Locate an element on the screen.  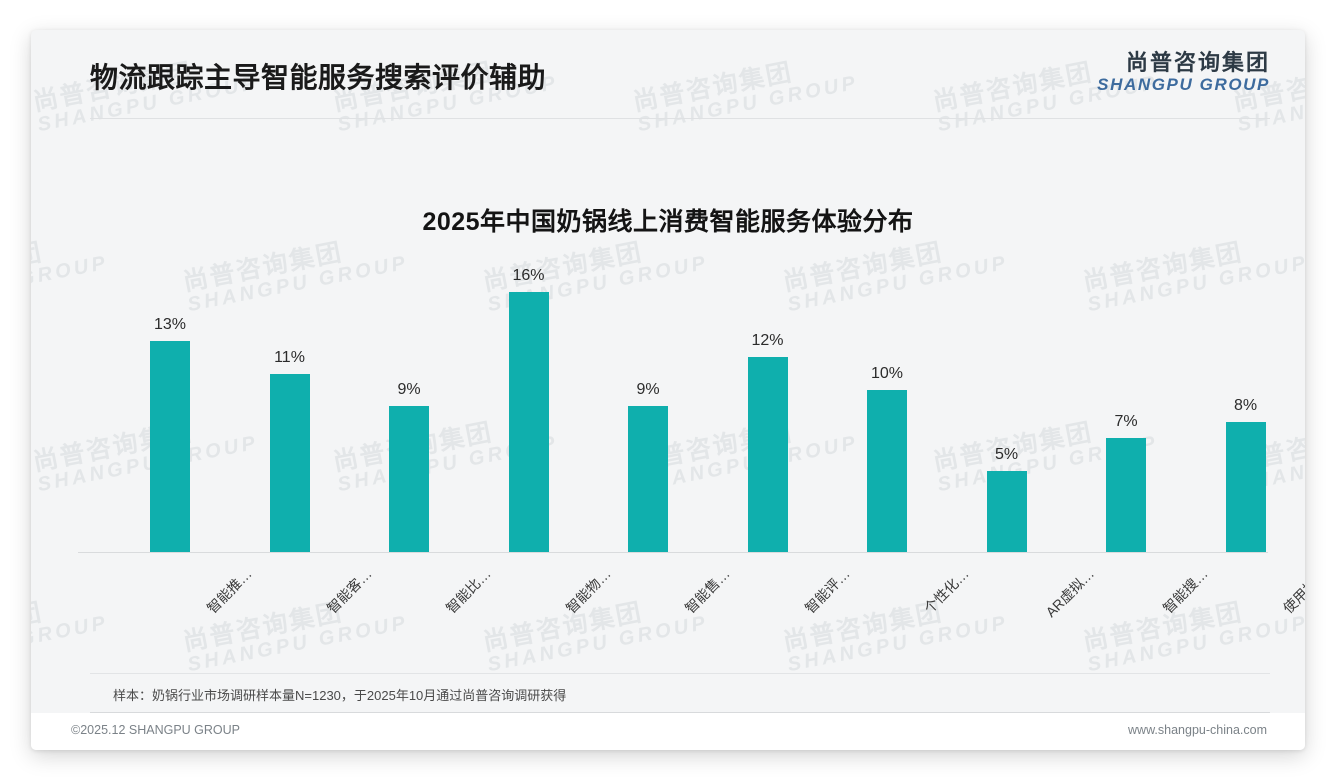
page-title: 物流跟踪主导智能服务搜索评价辅助 is located at coordinates (318, 77).